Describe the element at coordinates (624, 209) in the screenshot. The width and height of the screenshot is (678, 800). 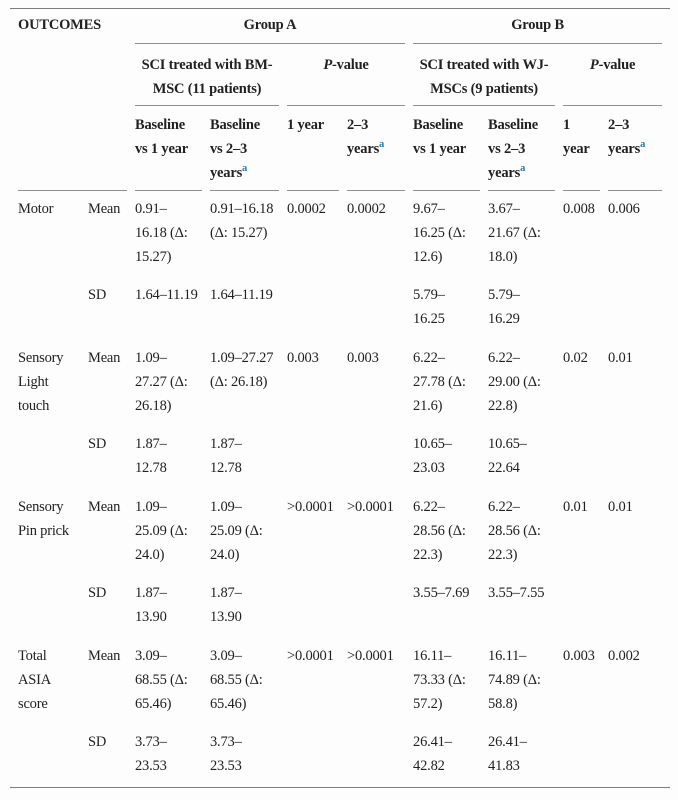
I see `pvalue-cell: 0.006` at that location.